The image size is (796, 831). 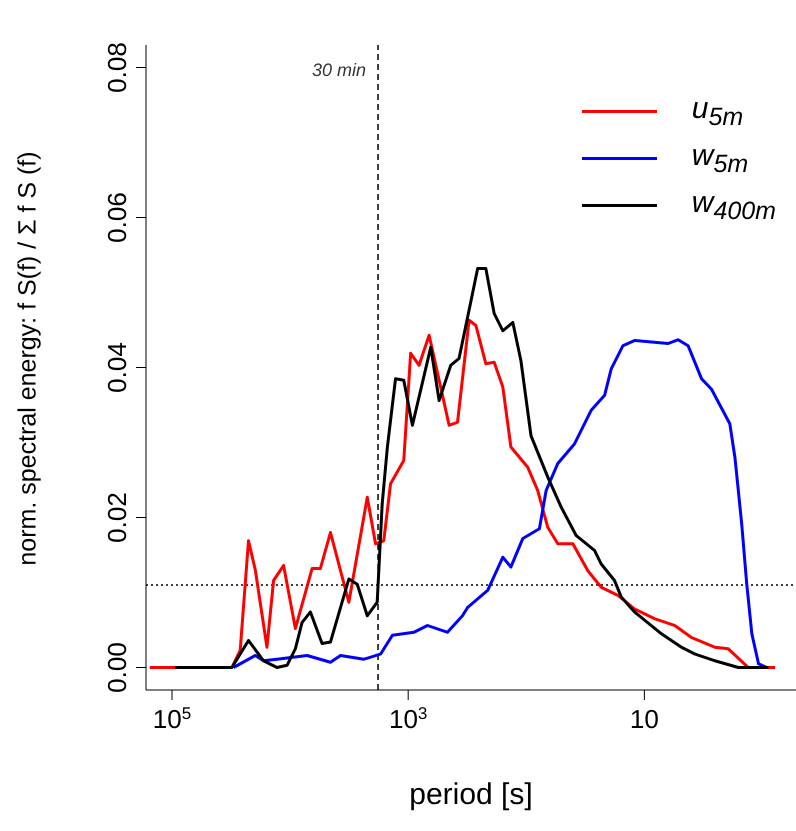 I want to click on y-tick-label: 0.06, so click(x=117, y=217).